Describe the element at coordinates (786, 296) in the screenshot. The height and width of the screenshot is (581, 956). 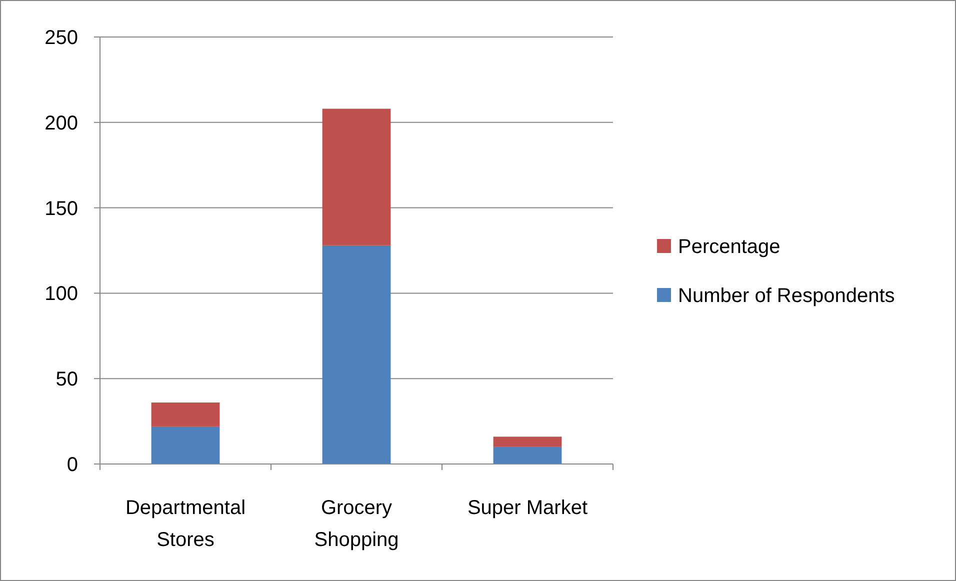
I see `legend-label: Number of Respondents` at that location.